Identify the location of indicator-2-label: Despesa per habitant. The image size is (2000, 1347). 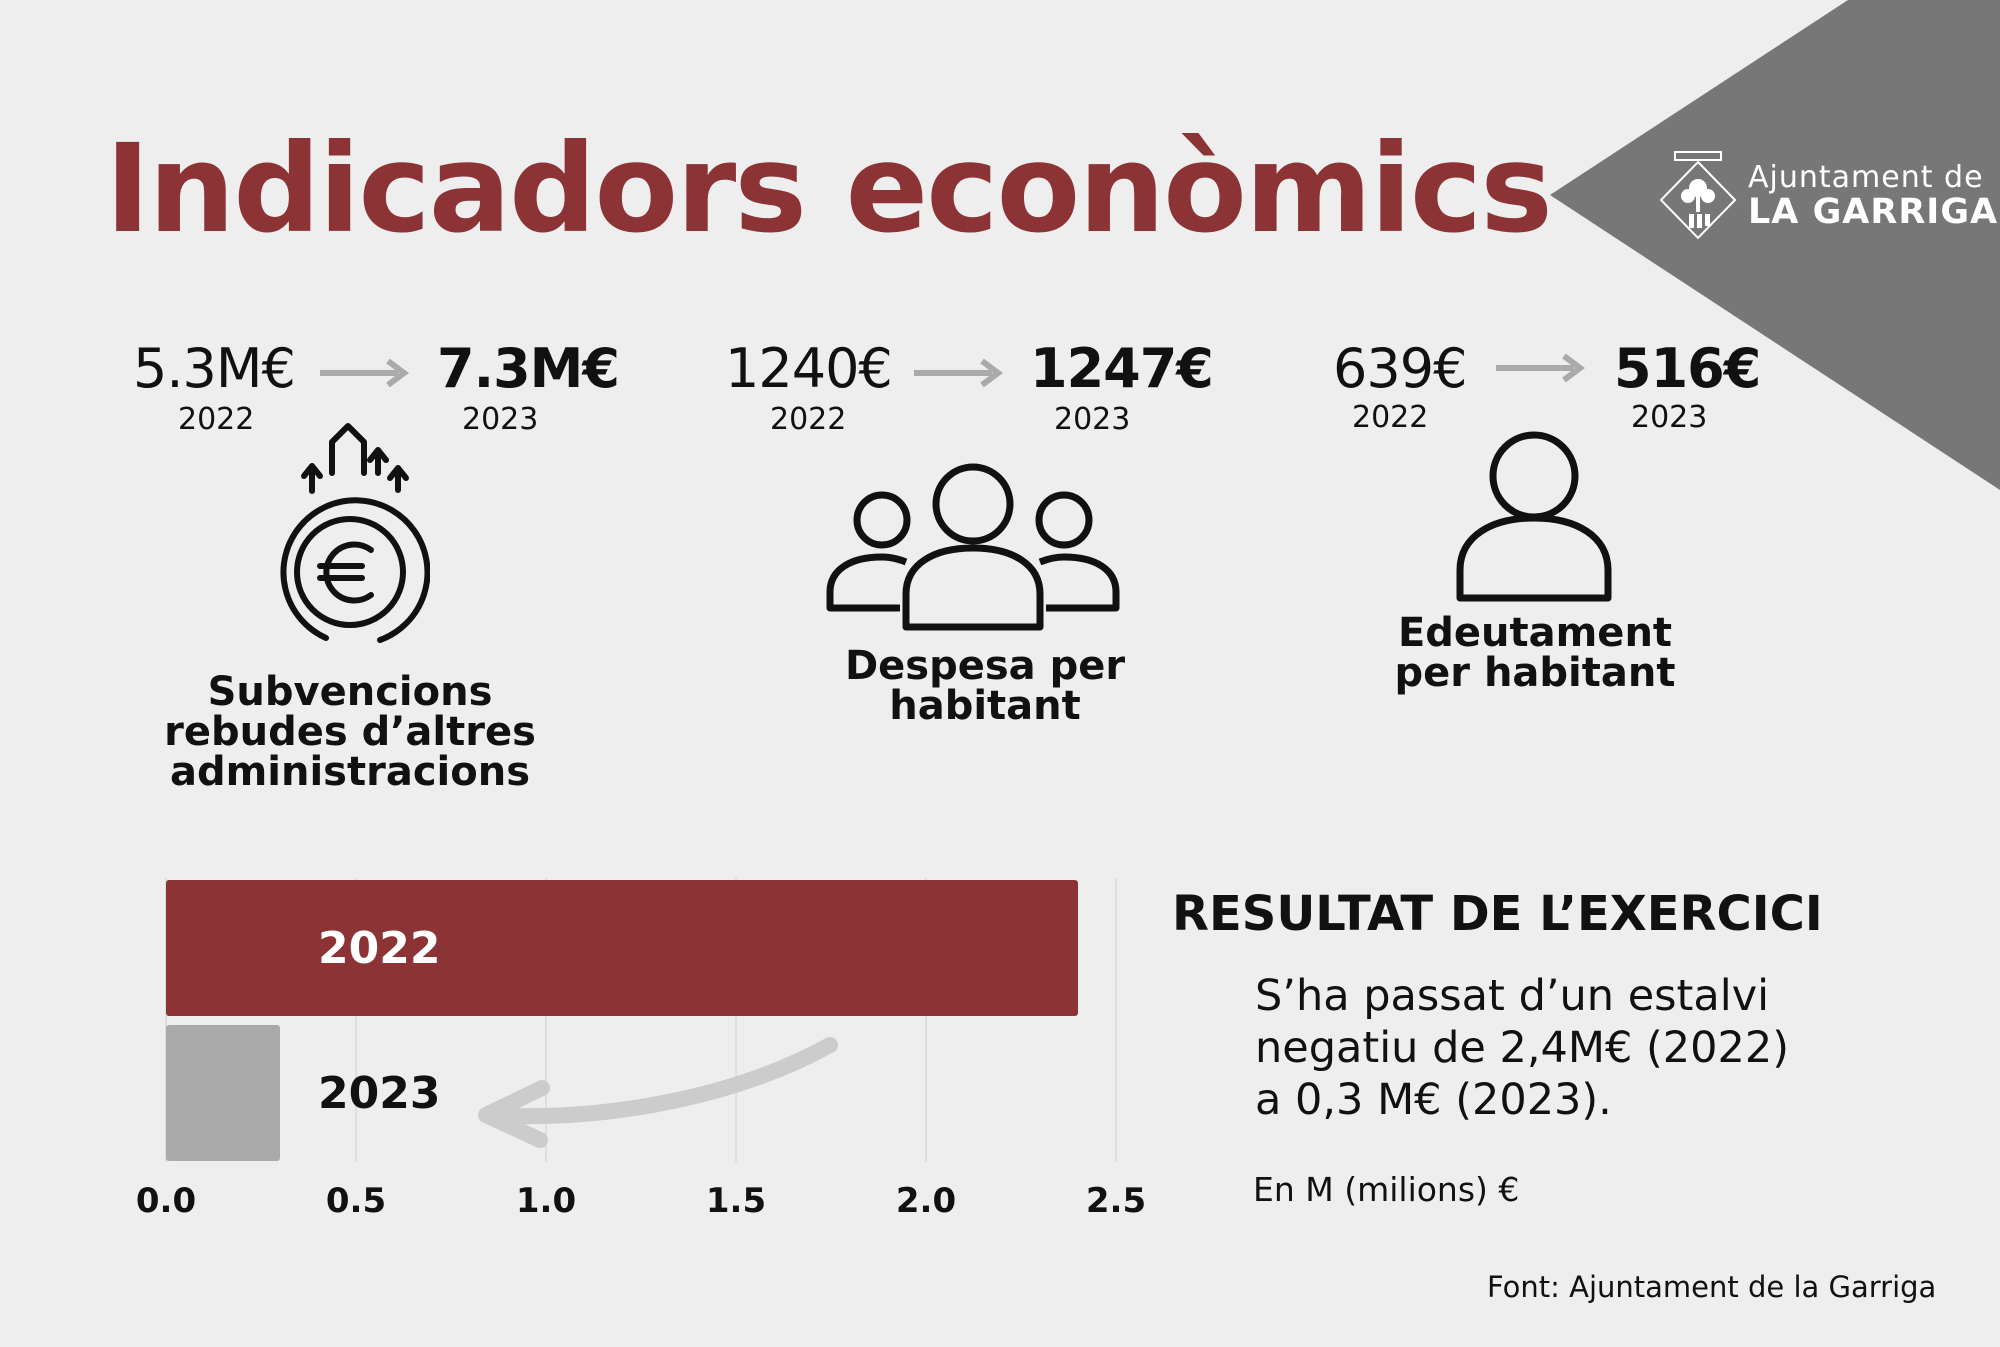
(985, 686).